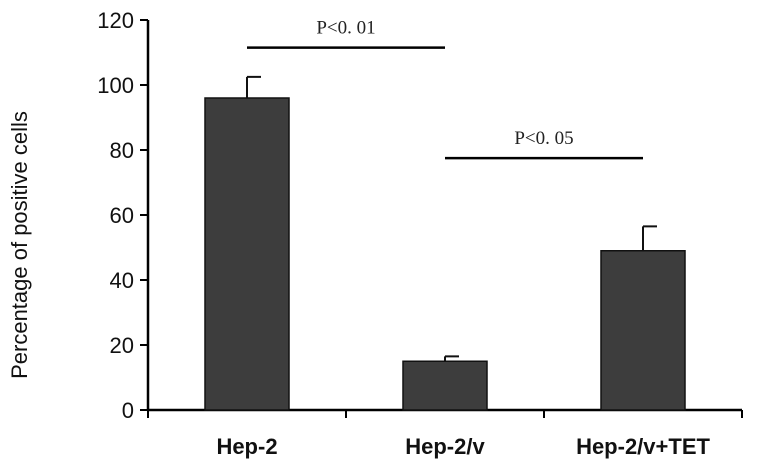 This screenshot has height=470, width=760. What do you see at coordinates (122, 150) in the screenshot?
I see `y-tick-label: 80` at bounding box center [122, 150].